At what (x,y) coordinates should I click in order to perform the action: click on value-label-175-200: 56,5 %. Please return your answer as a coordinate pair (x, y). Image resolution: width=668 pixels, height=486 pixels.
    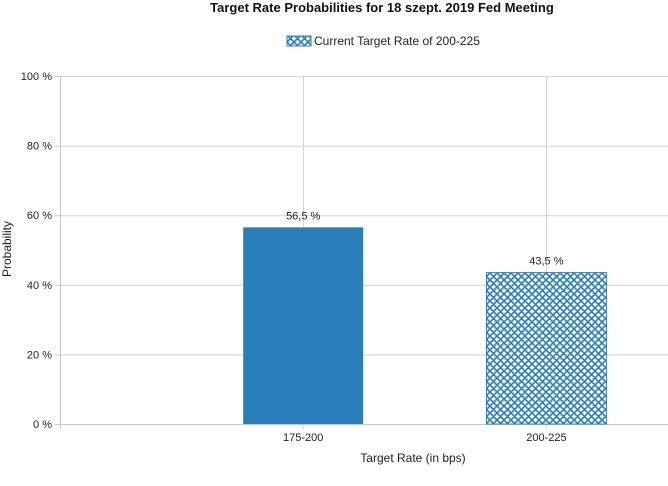
    Looking at the image, I should click on (303, 216).